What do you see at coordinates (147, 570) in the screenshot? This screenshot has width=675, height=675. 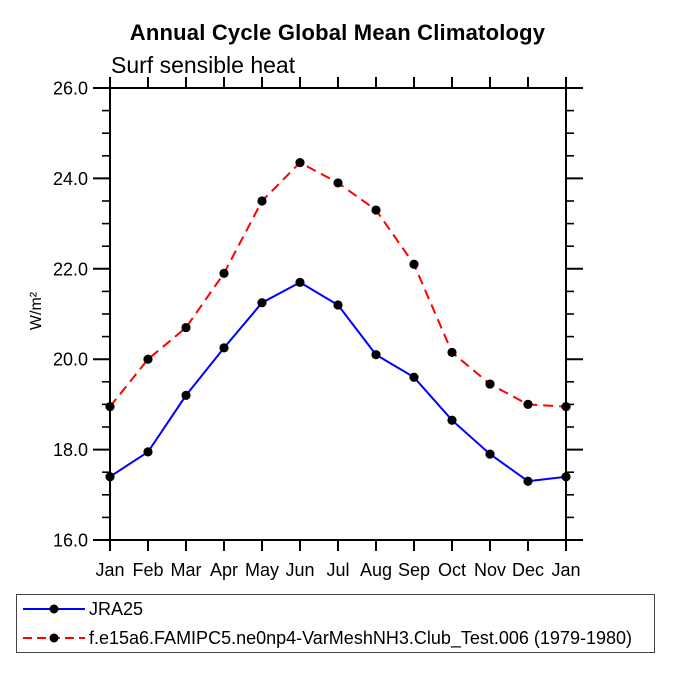 I see `x-tick-label: Feb` at bounding box center [147, 570].